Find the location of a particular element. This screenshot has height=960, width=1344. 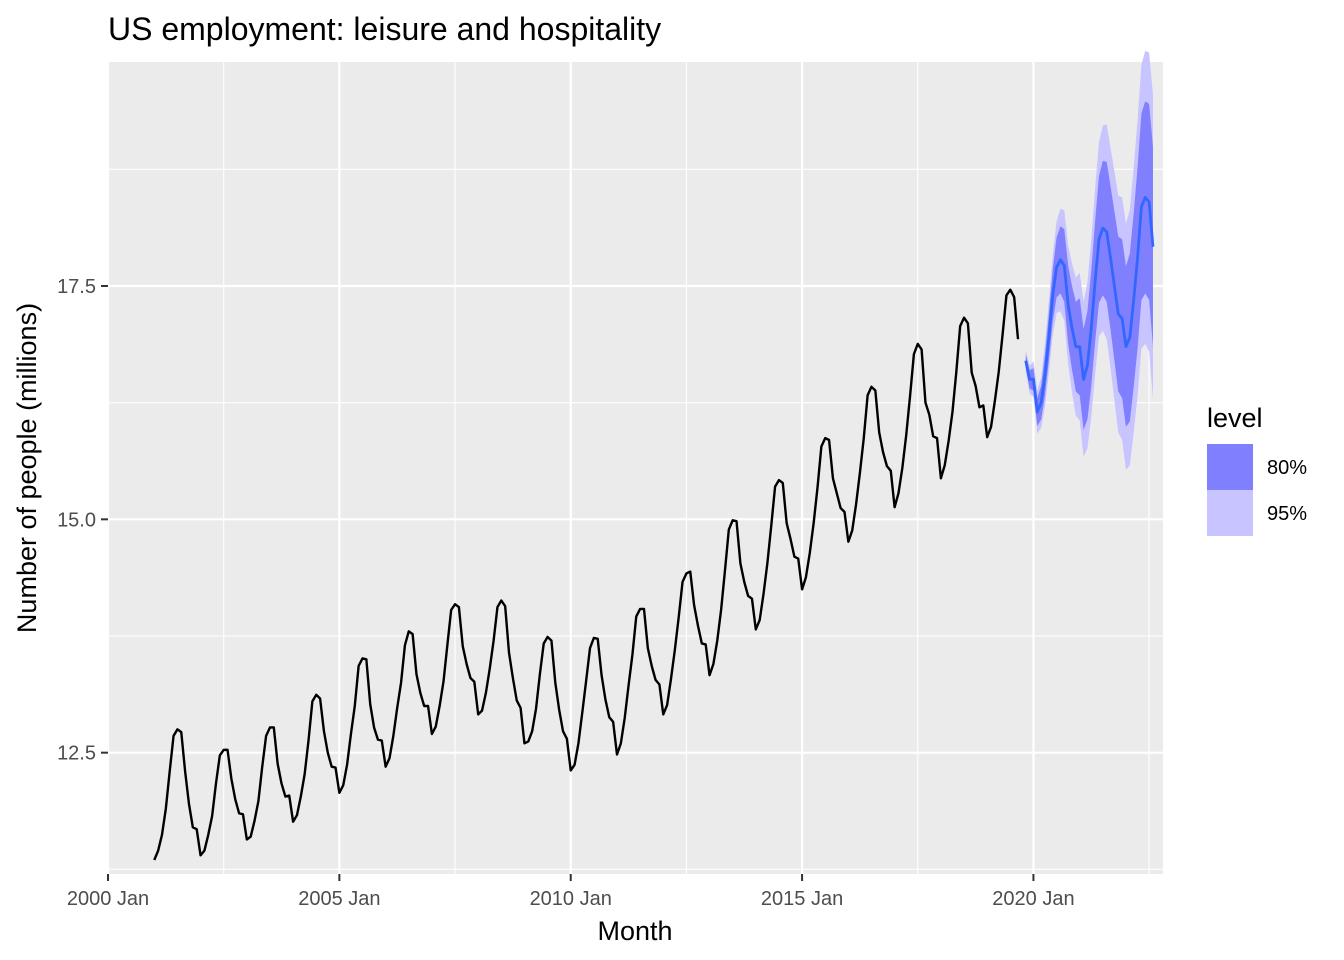

legend-key-label: 95% is located at coordinates (1287, 514).